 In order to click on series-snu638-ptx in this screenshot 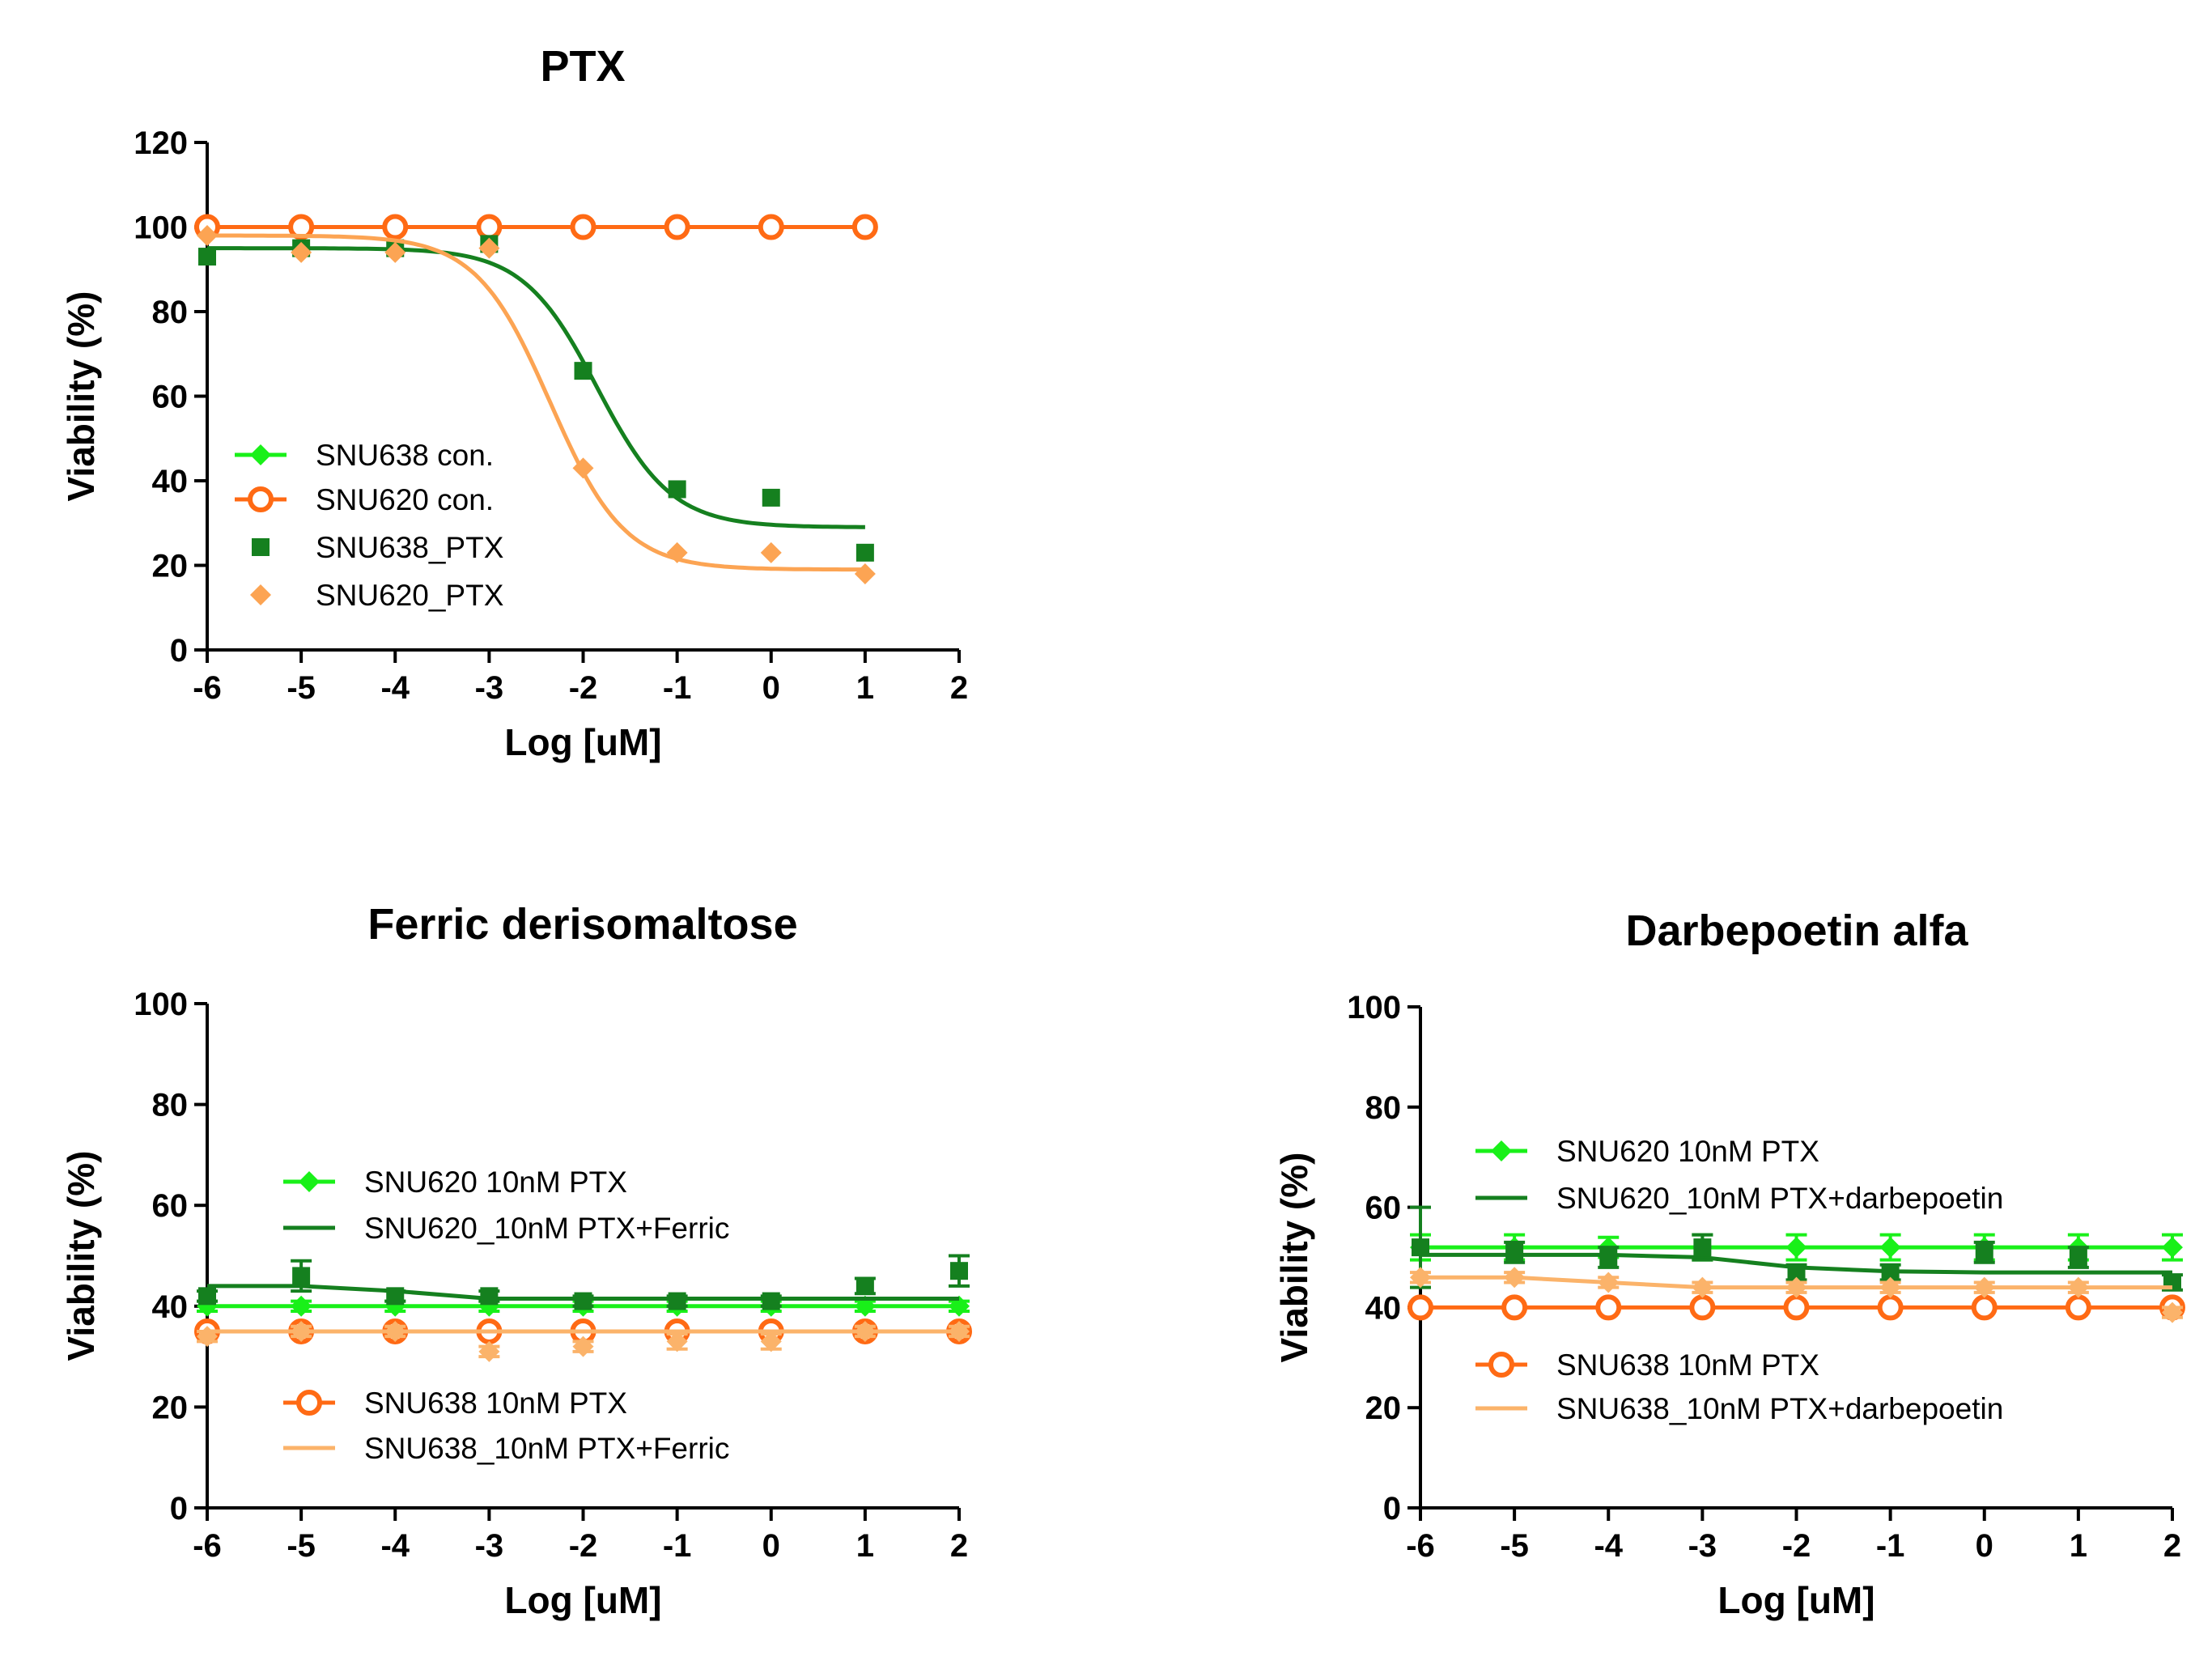, I will do `click(536, 398)`.